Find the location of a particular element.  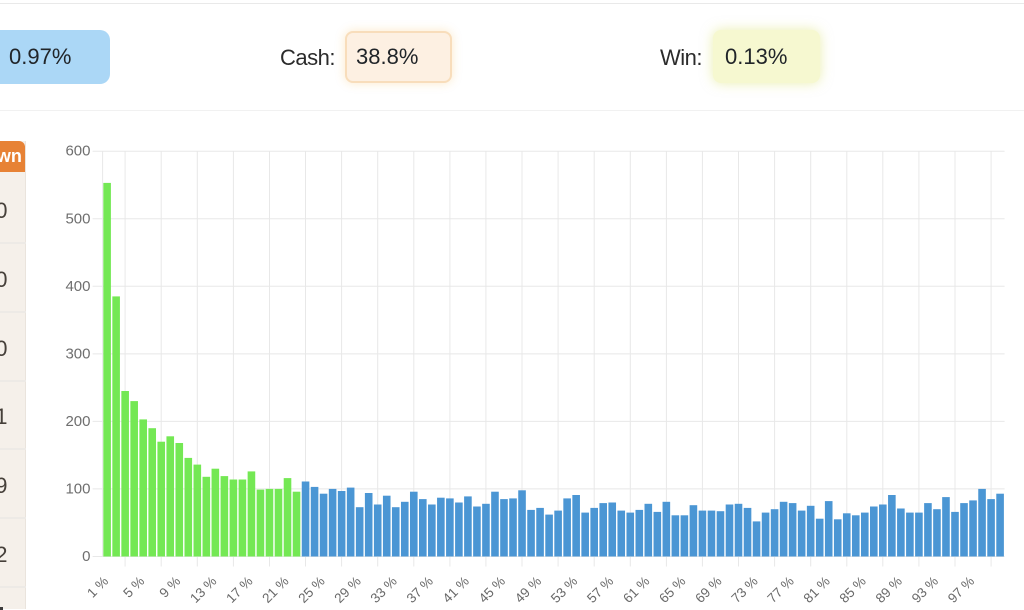

svg-text: 21 % is located at coordinates (275, 590).